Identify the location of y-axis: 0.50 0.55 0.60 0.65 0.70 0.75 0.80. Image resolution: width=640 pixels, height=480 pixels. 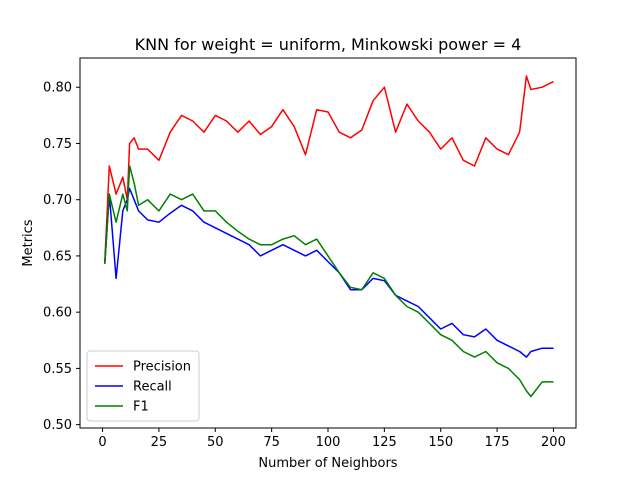
(61, 257).